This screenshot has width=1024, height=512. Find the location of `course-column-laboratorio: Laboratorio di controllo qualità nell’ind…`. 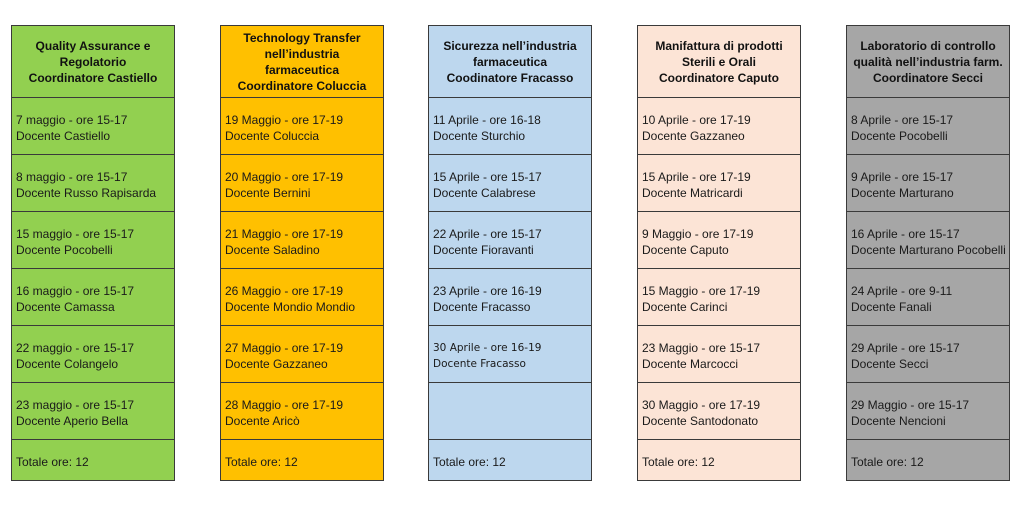

course-column-laboratorio: Laboratorio di controllo qualità nell’ind… is located at coordinates (928, 253).